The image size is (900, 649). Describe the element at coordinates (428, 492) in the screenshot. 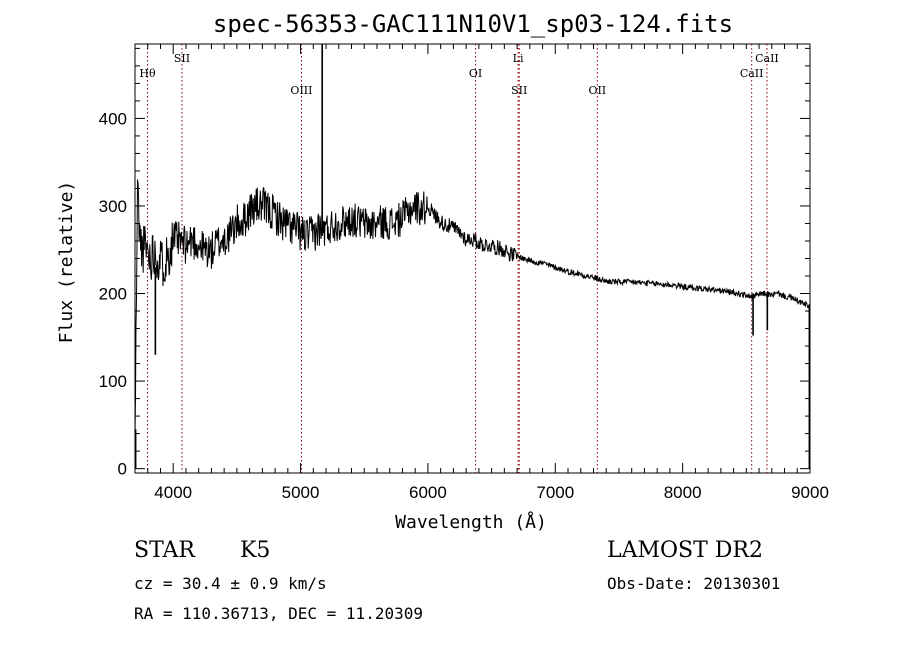

I see `x-tick-label: 6000` at that location.